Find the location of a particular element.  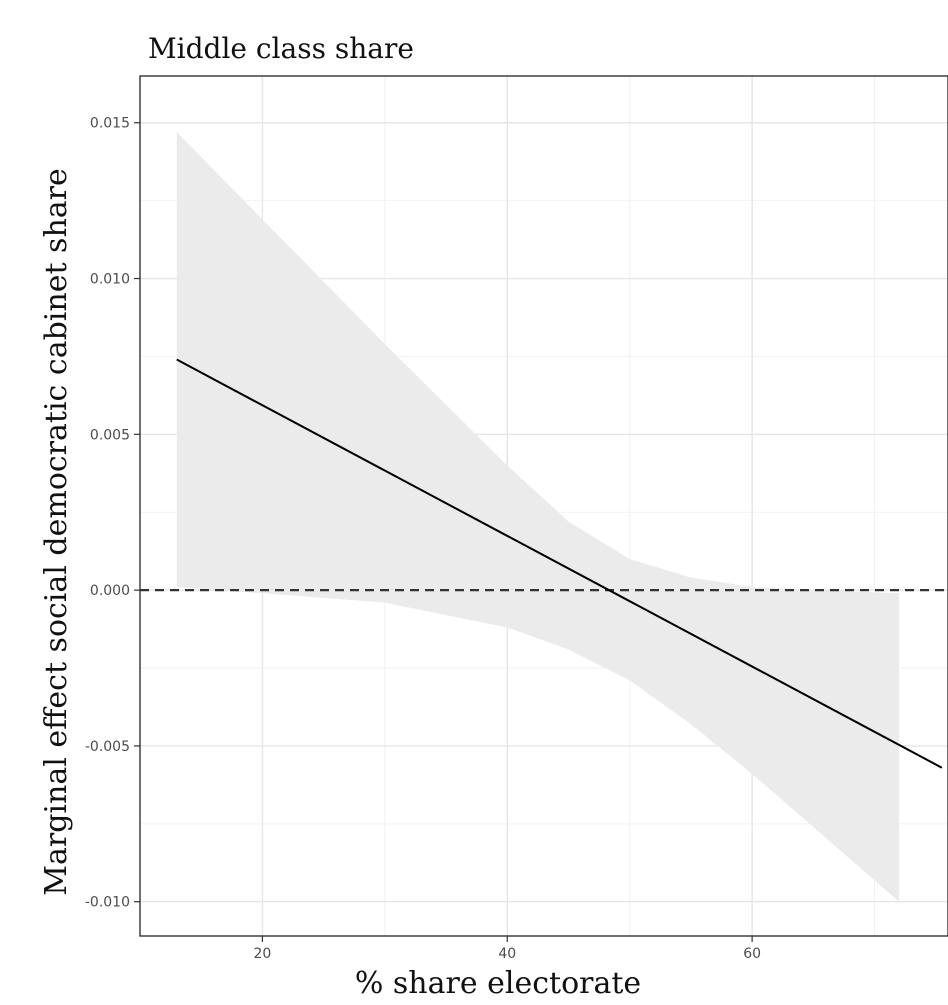

y-tick-label: 0.005 is located at coordinates (110, 435).